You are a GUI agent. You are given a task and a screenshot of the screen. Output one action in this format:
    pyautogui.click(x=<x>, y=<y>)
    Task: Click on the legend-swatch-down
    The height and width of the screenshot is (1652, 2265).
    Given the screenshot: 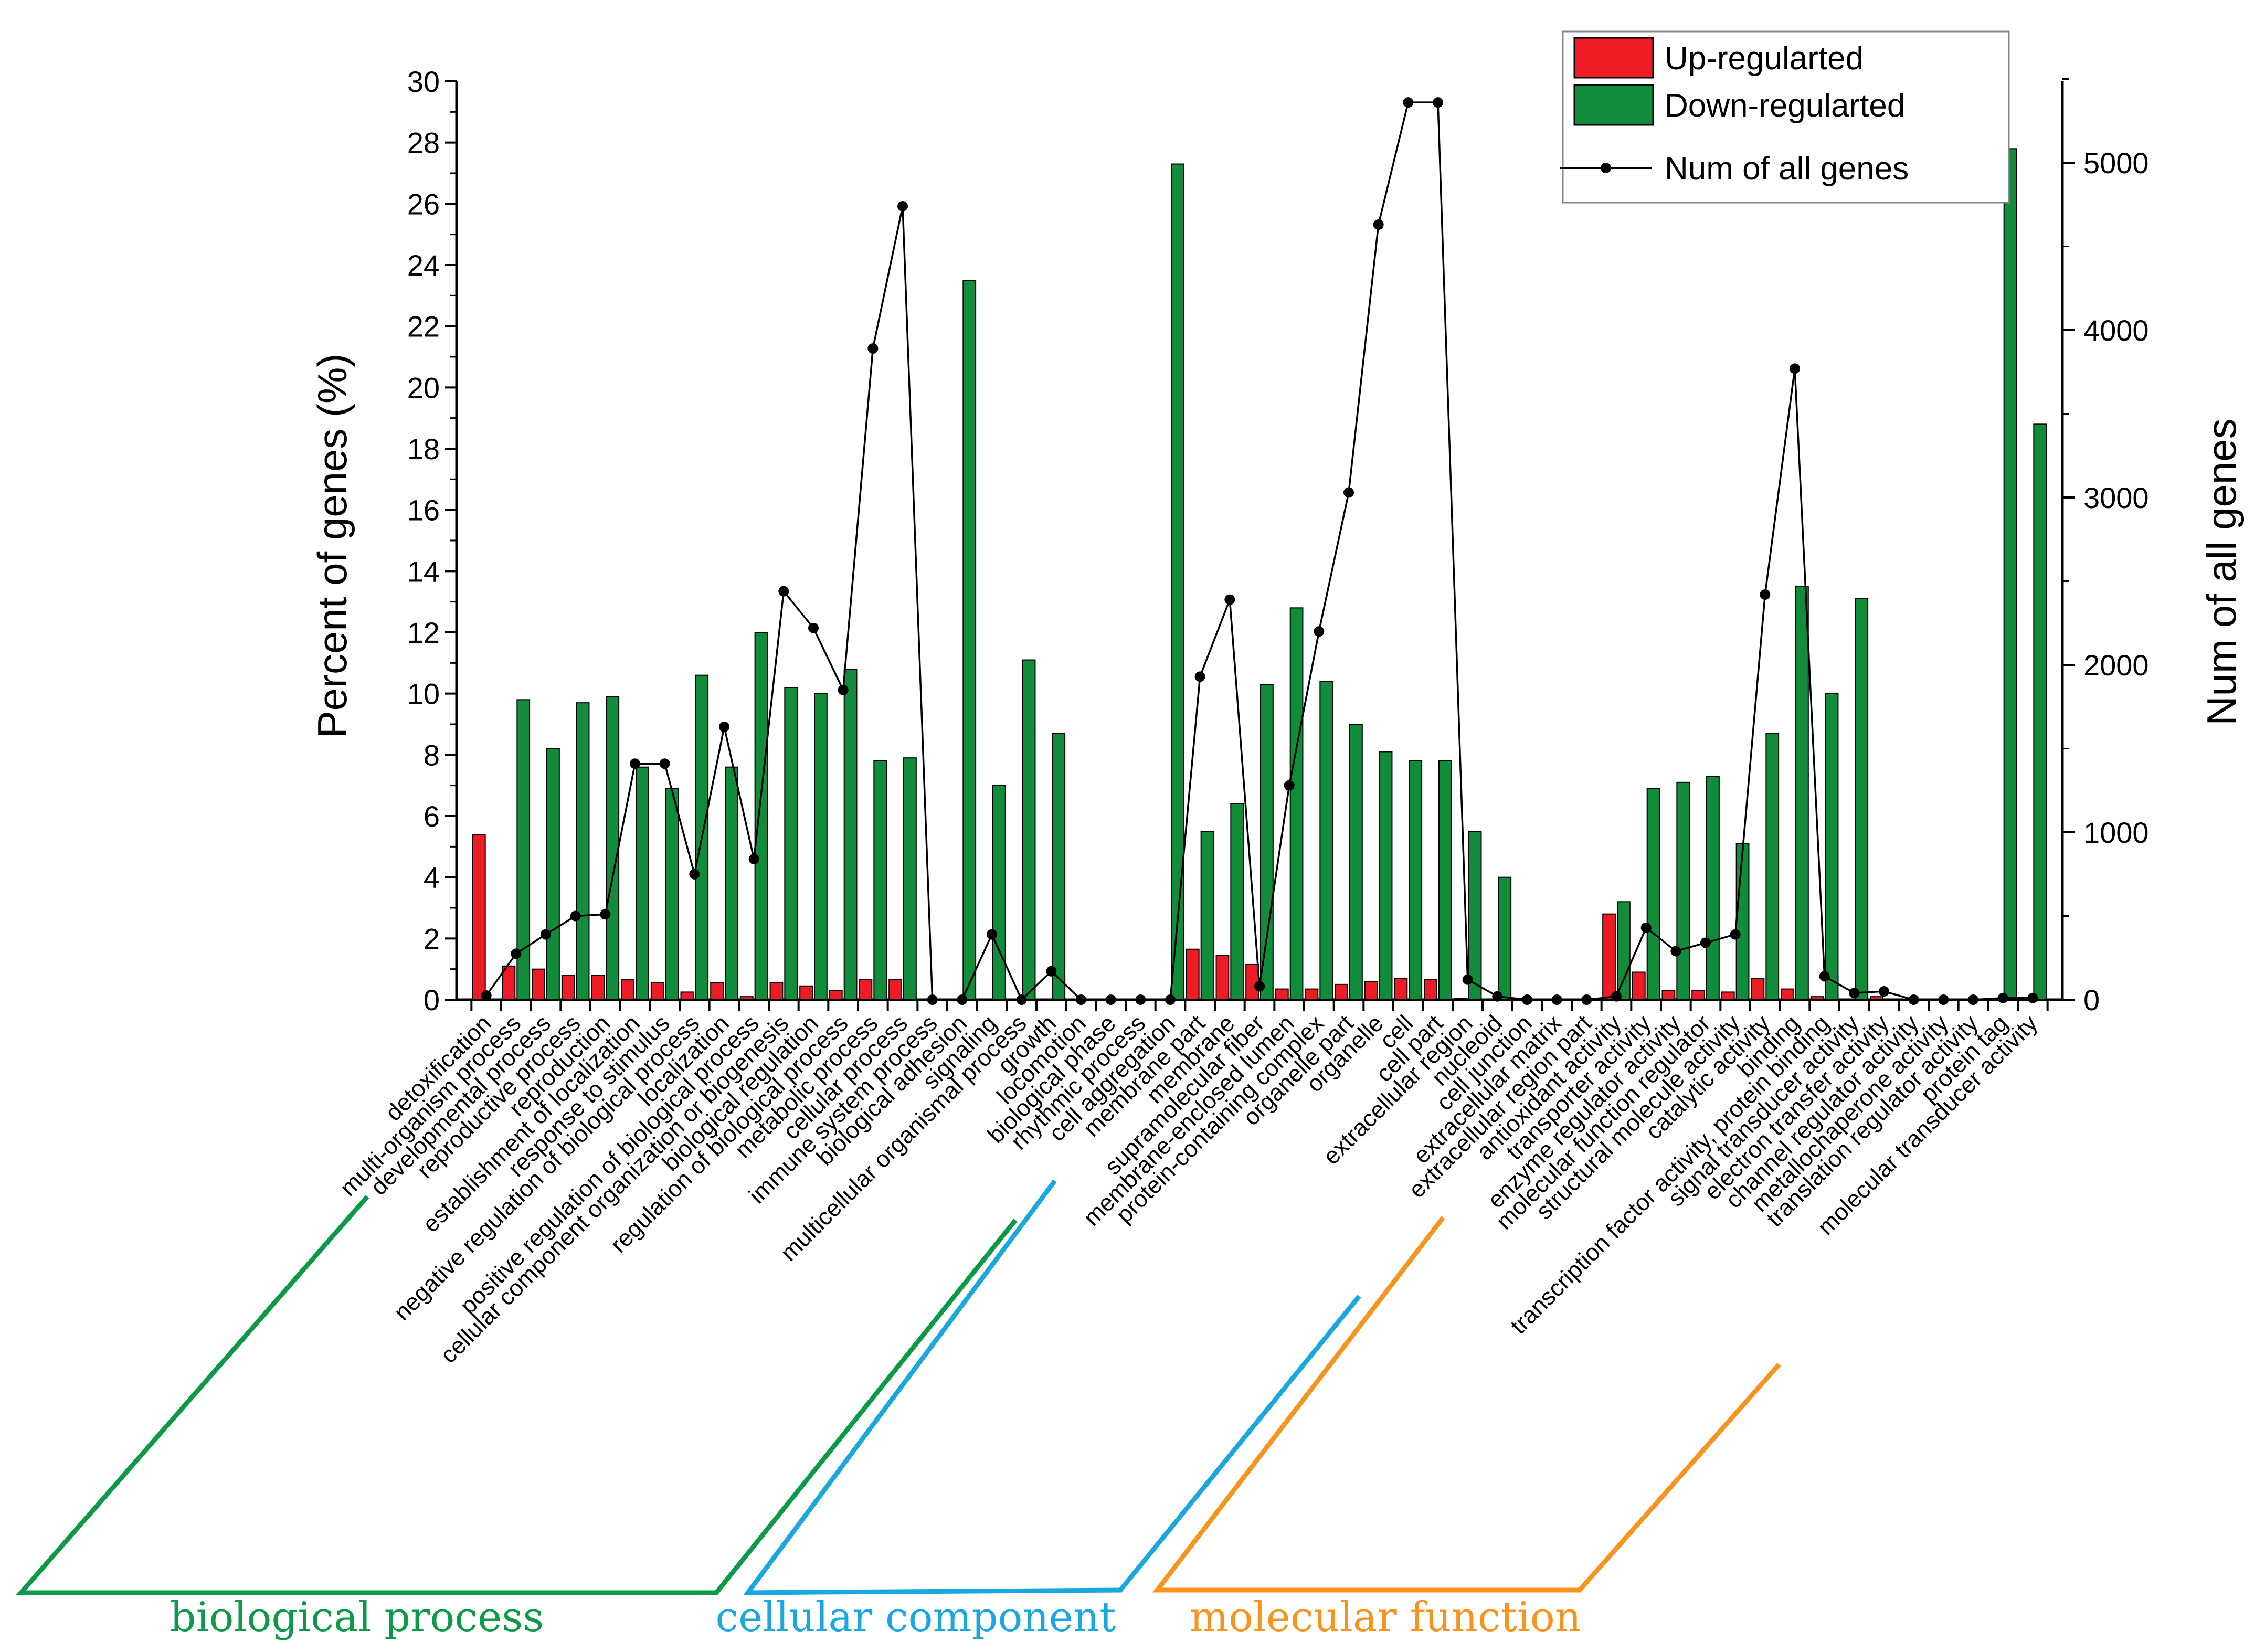 What is the action you would take?
    pyautogui.click(x=1613, y=105)
    